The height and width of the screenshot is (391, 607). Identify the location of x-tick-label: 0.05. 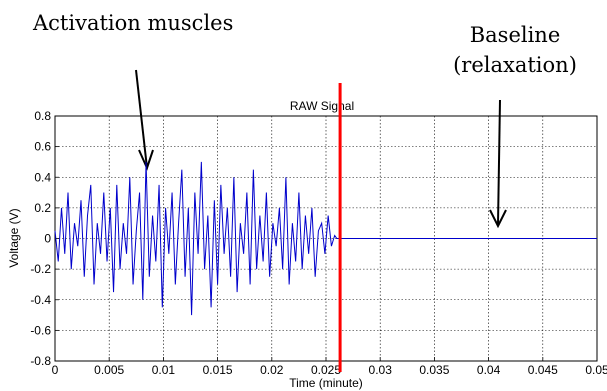
(596, 370).